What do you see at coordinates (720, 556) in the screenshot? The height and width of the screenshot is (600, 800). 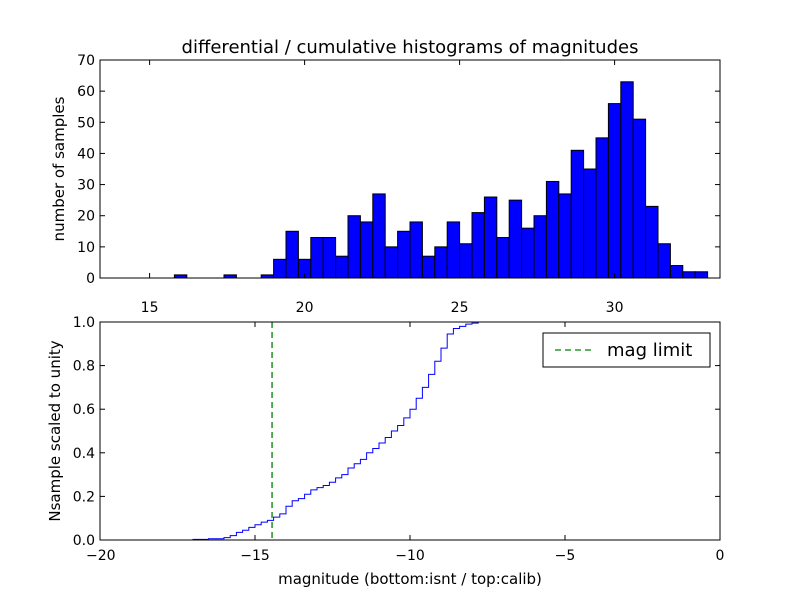 I see `cumulative-x-tick-label: 0` at bounding box center [720, 556].